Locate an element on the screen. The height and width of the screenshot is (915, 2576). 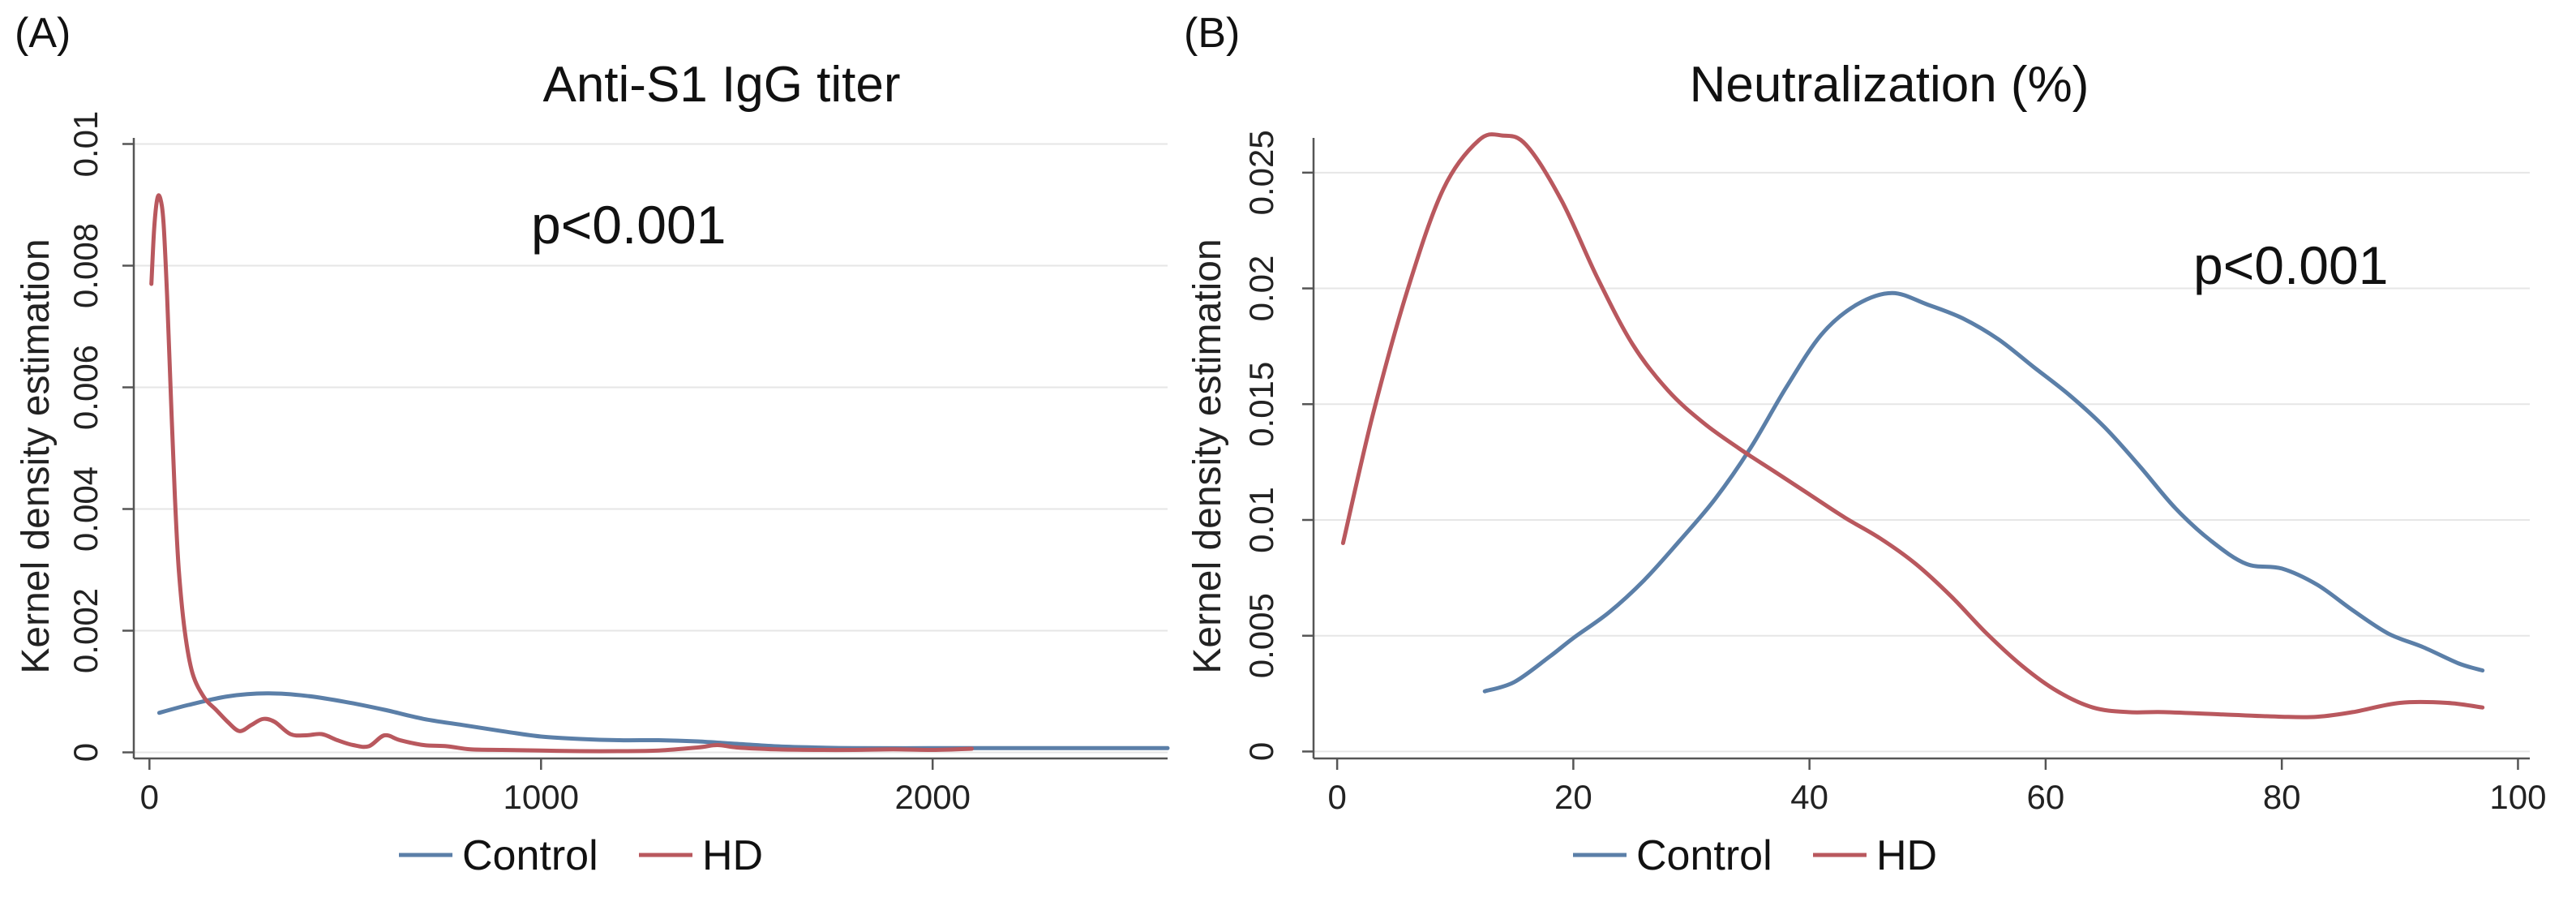
chart-1-y-tick-label: 0.01 is located at coordinates (1261, 520).